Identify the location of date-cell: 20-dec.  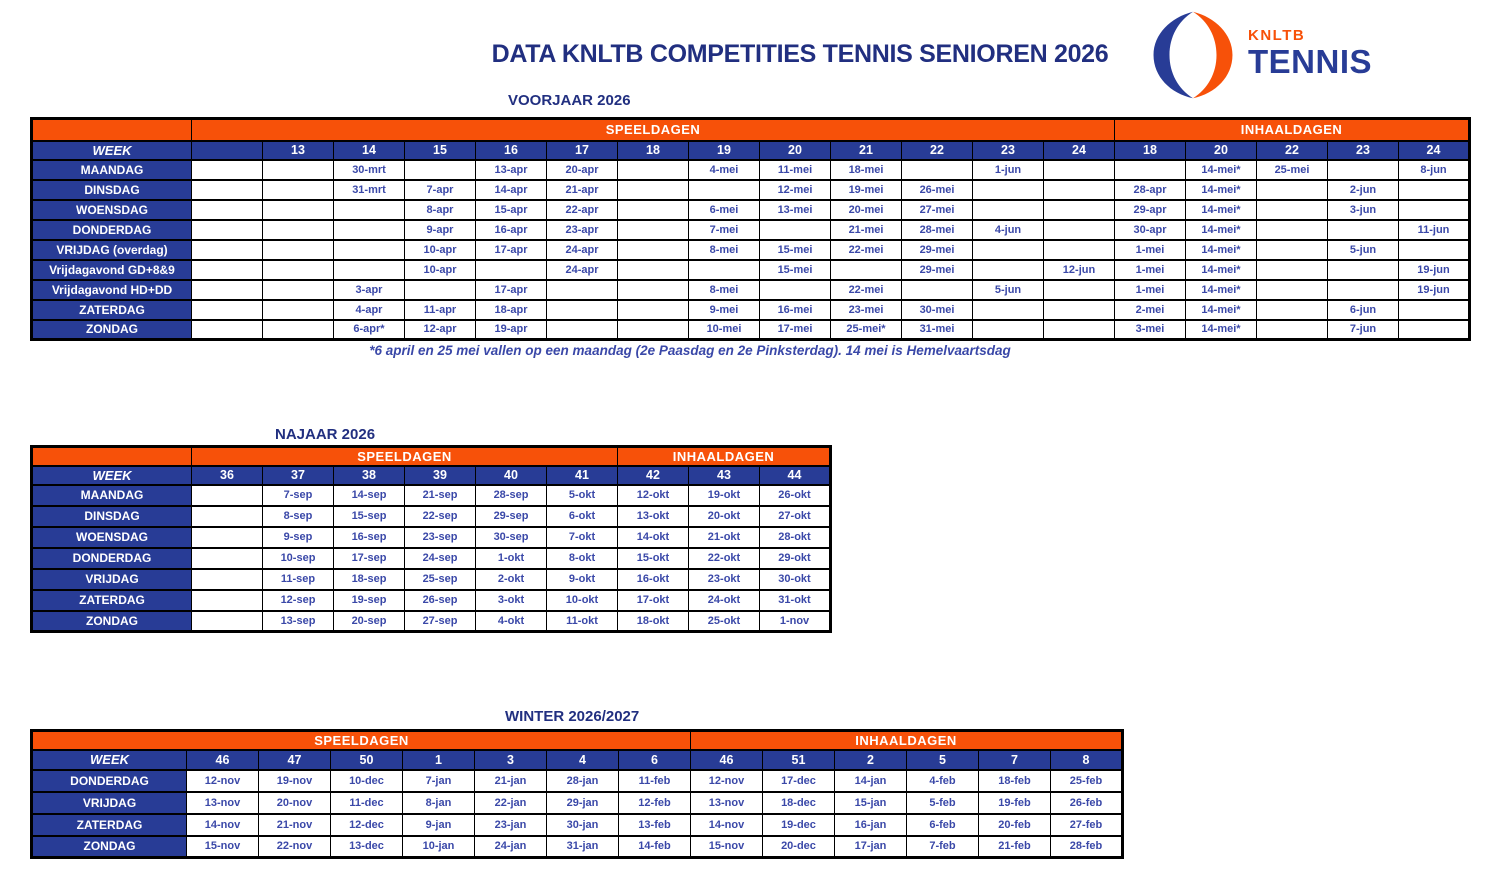
(798, 846).